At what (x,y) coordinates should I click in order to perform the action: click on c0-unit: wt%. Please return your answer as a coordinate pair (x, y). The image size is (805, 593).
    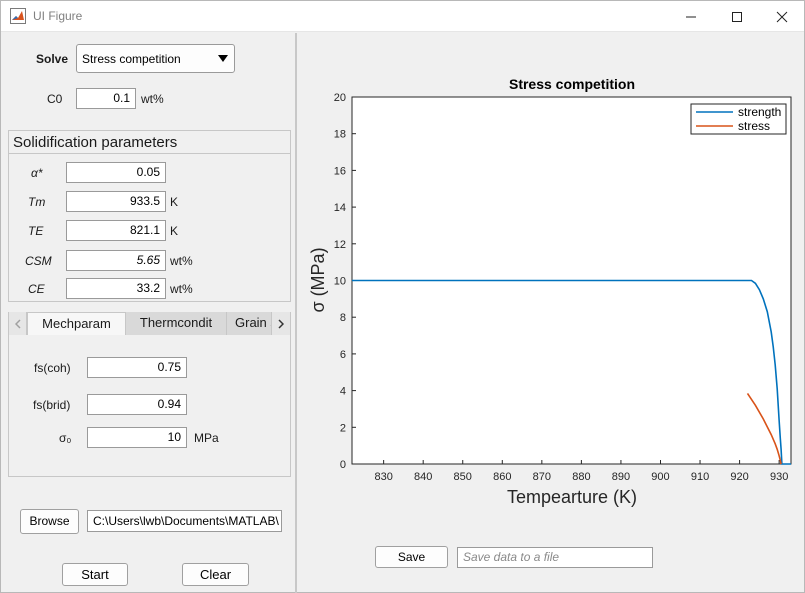
    Looking at the image, I should click on (152, 99).